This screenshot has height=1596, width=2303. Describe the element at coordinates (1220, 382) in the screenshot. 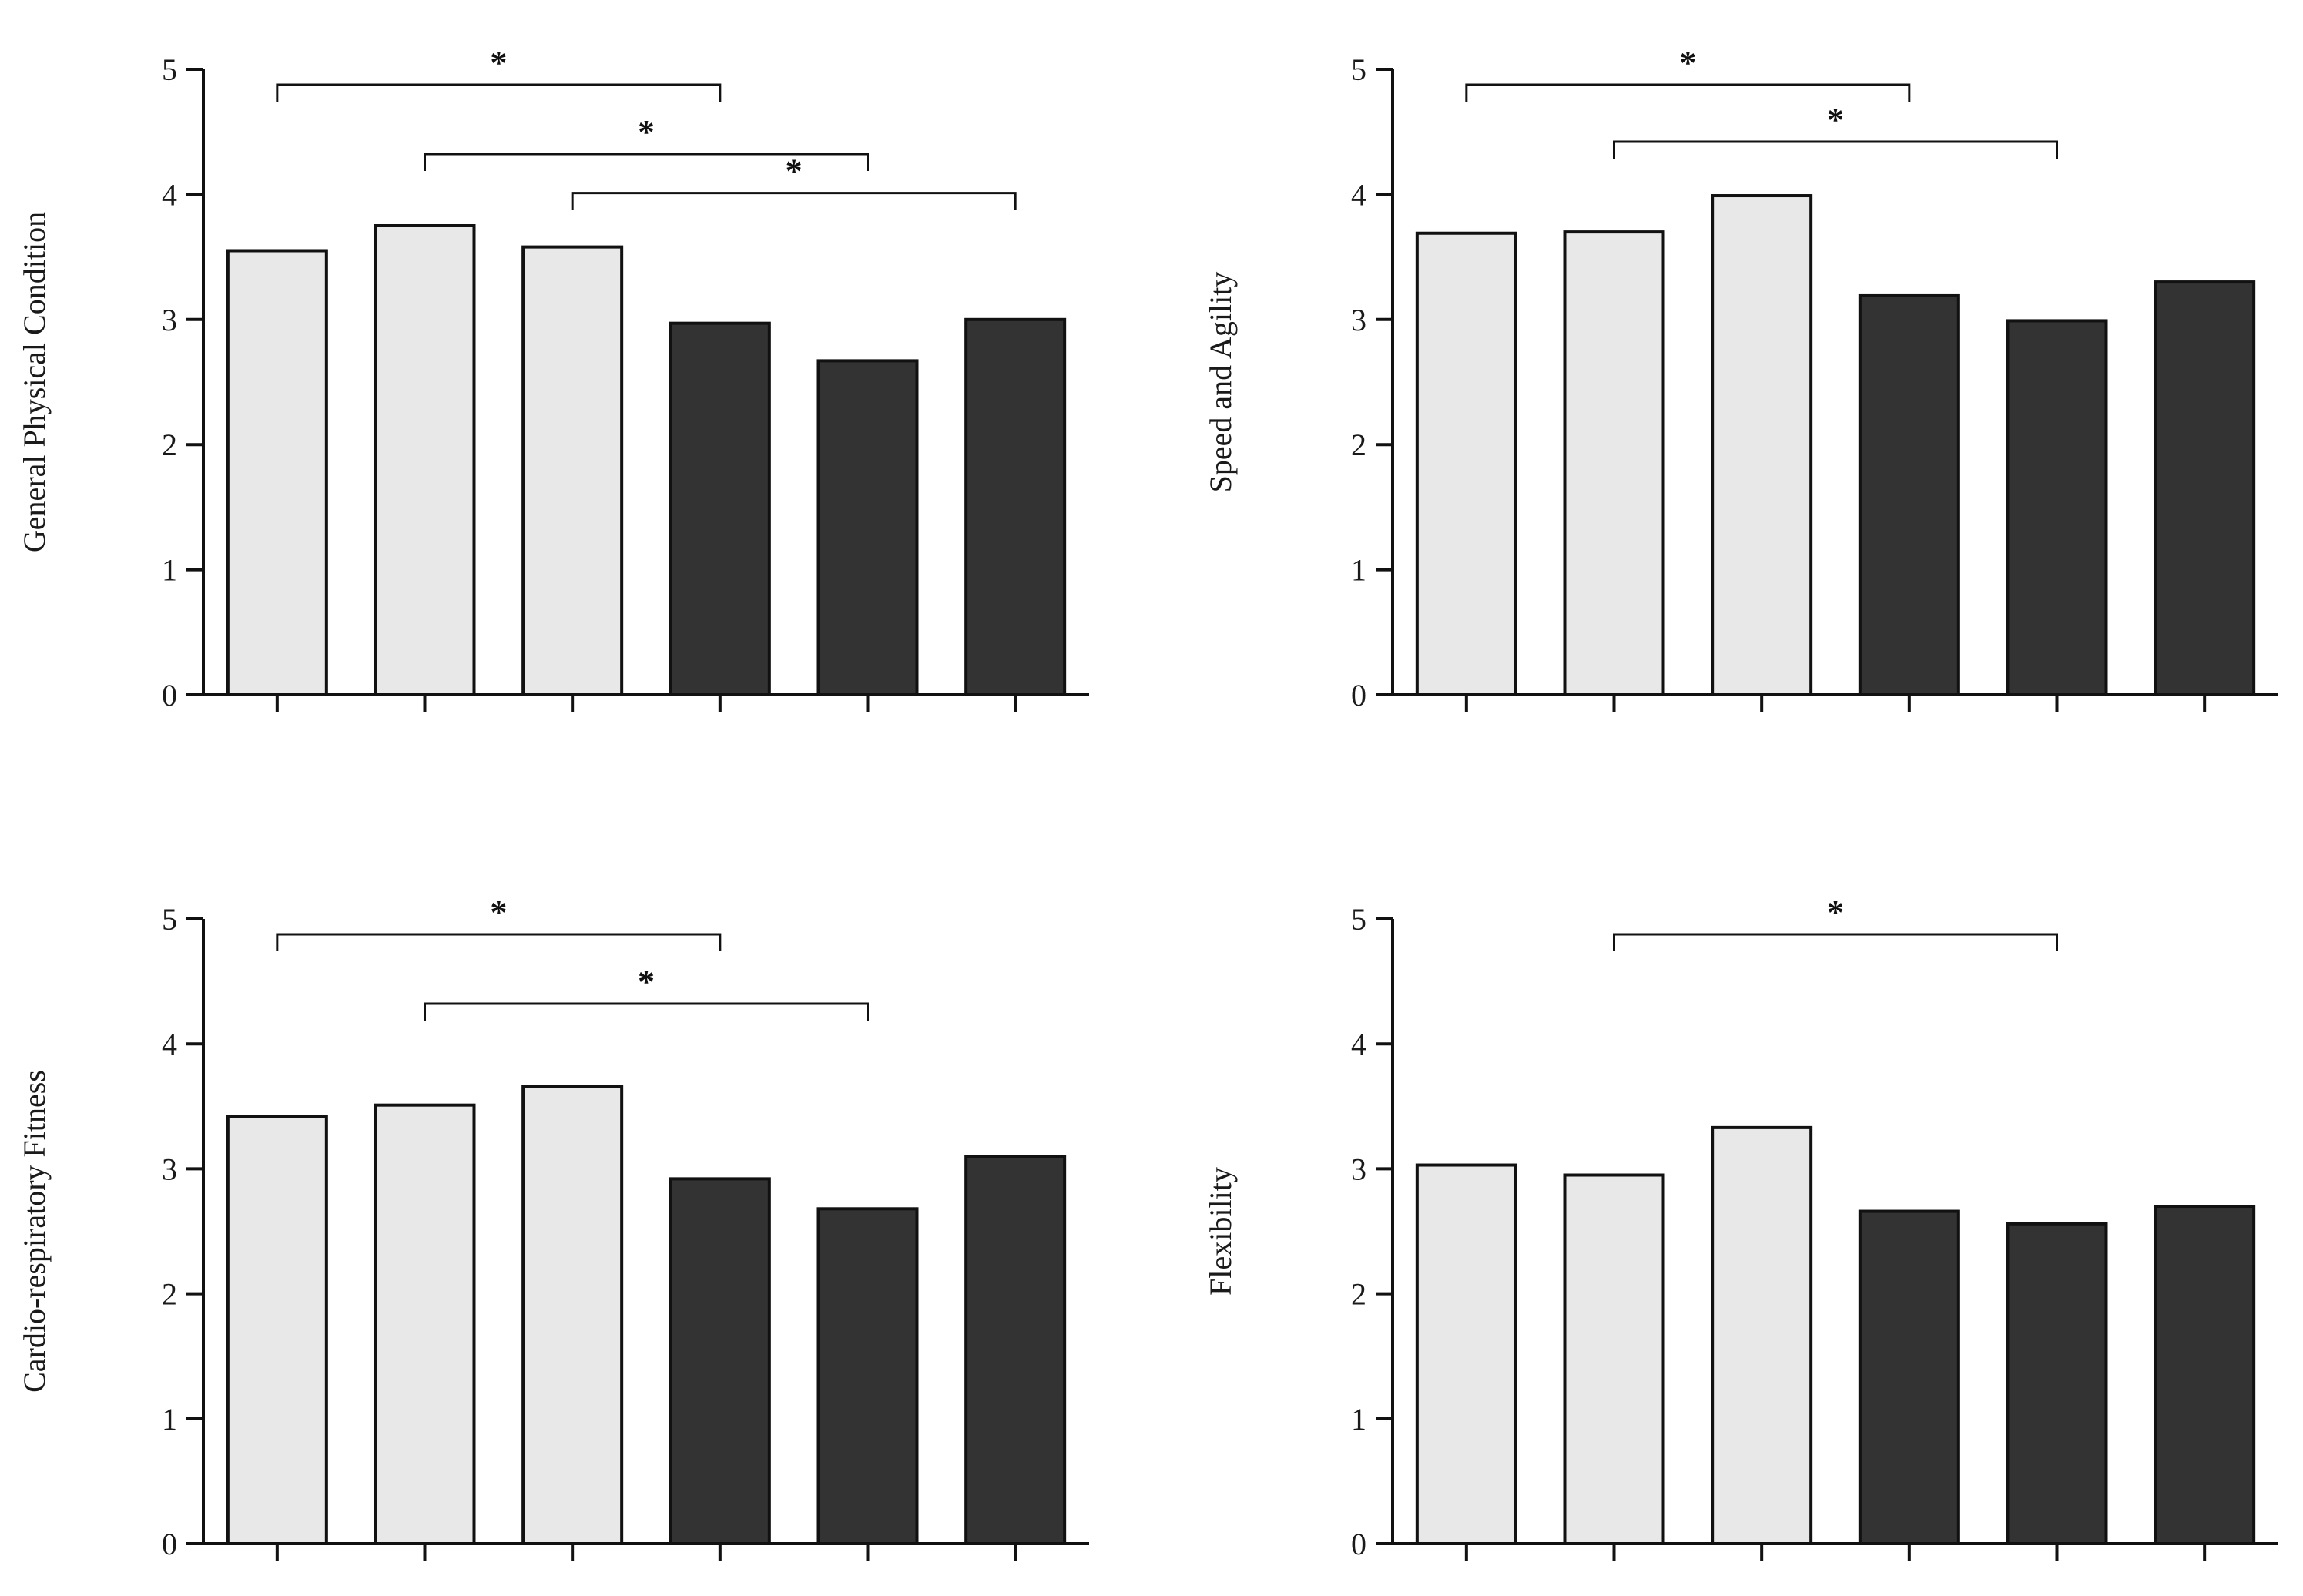

I see `y-axis-title: Speed and Agility` at that location.